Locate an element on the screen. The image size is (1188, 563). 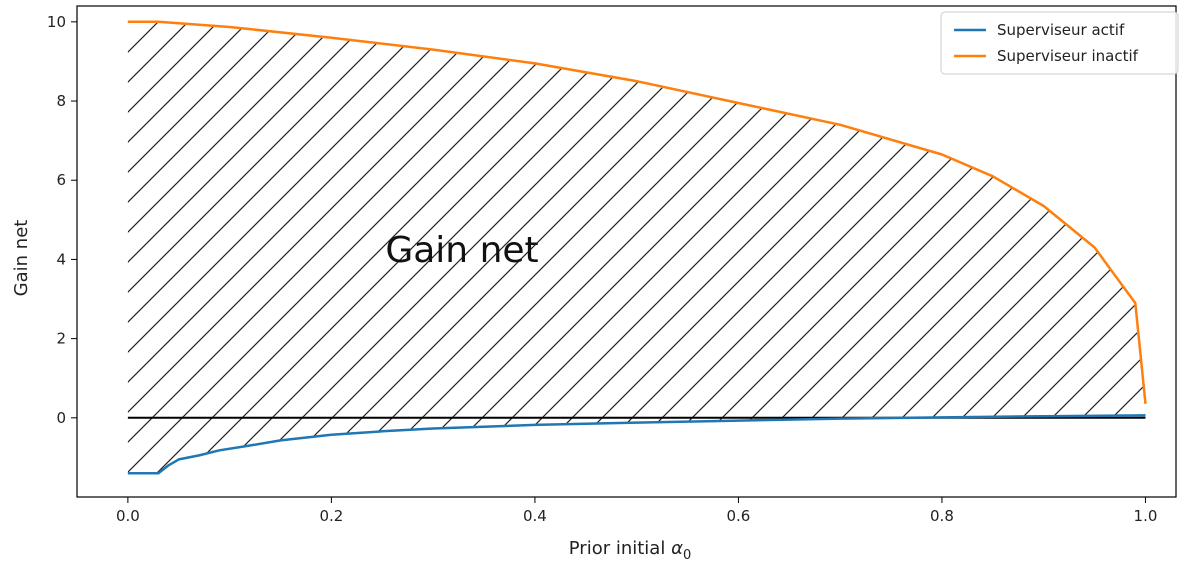
legend: Superviseur actif Superviseur inactif is located at coordinates (1059, 43).